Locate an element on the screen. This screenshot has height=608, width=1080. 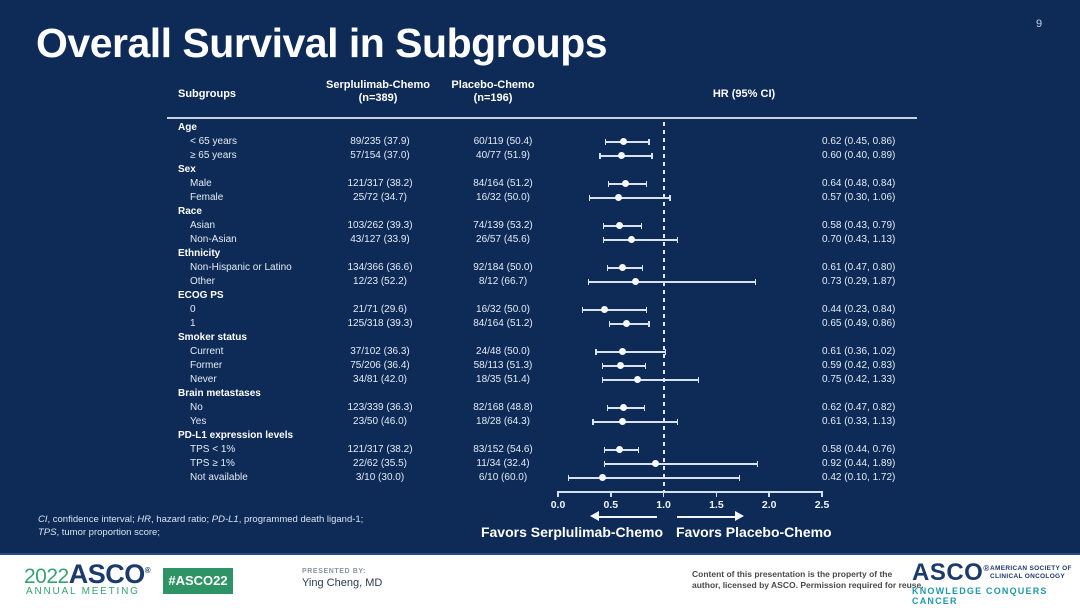
row-label: Age is located at coordinates (187, 127).